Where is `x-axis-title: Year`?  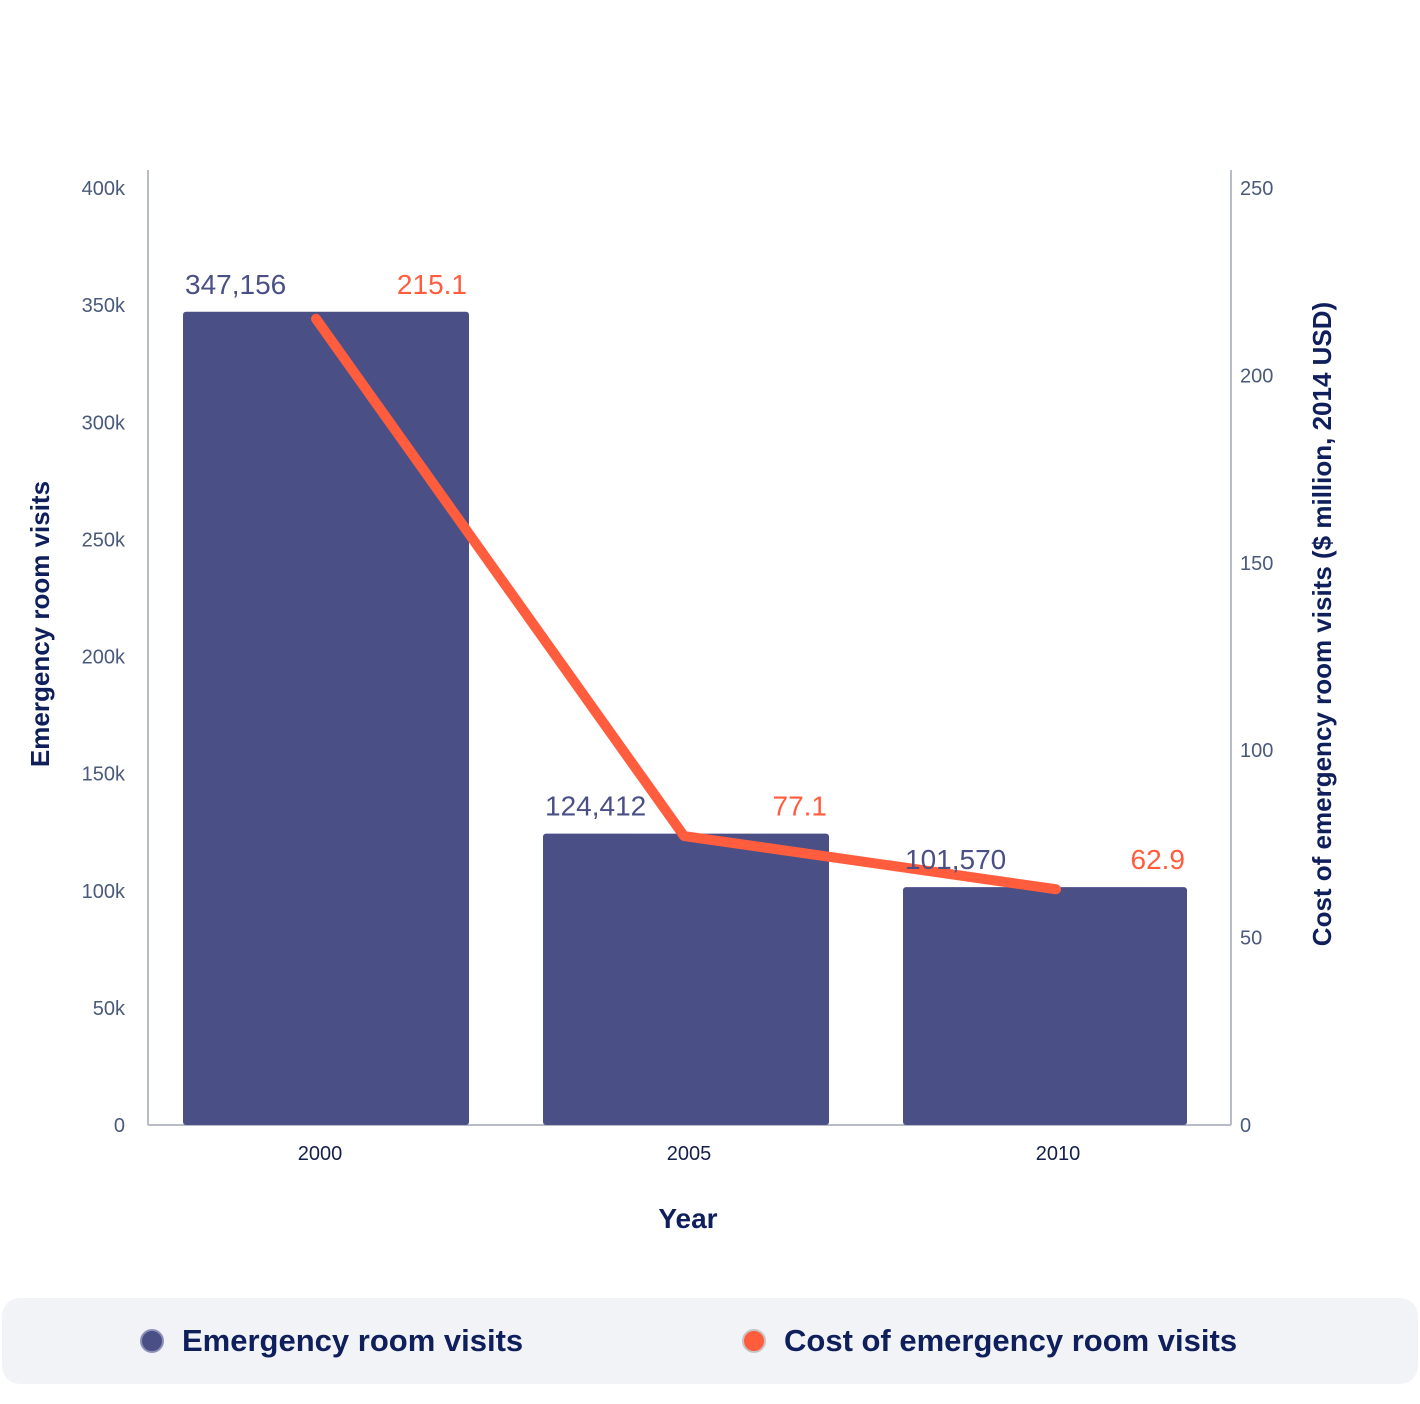
x-axis-title: Year is located at coordinates (687, 1218).